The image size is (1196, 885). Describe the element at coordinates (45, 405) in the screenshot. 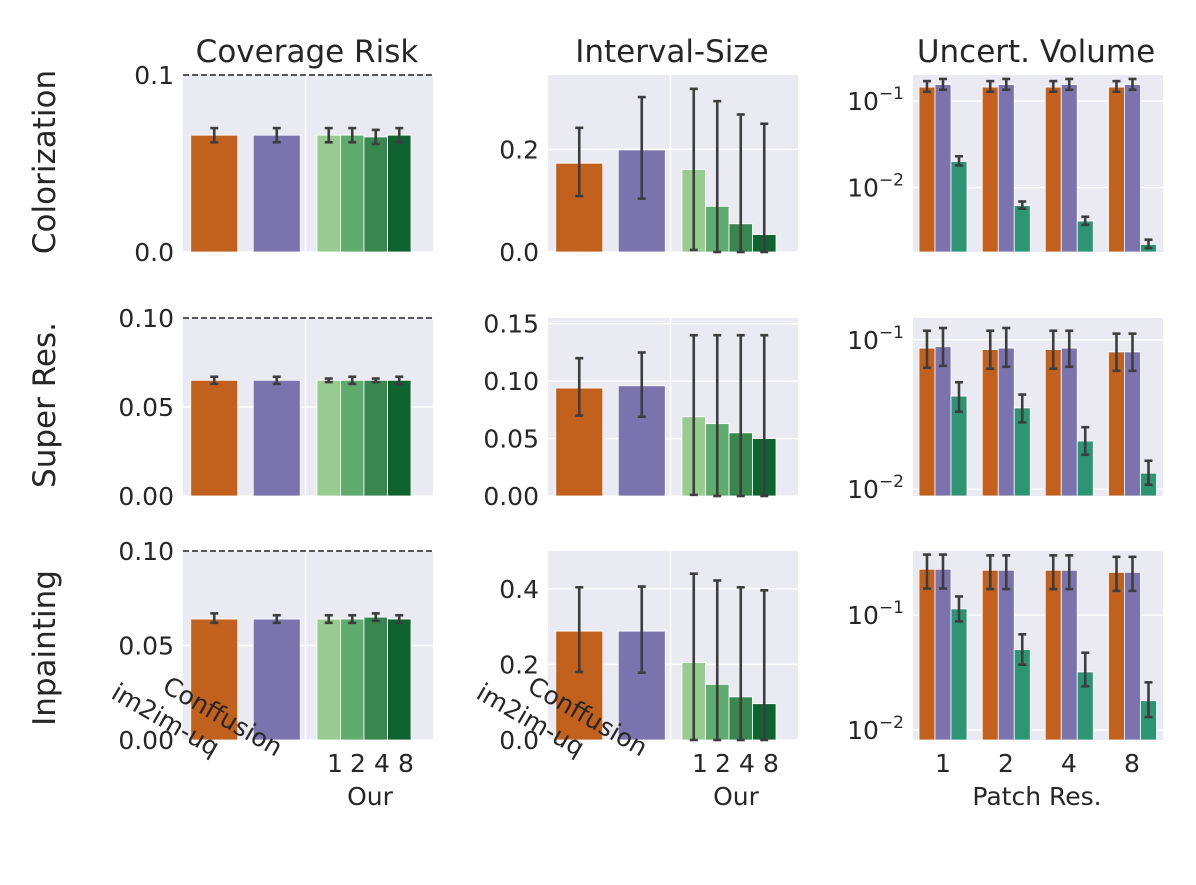

I see `row-label-super-res: Super Res.` at that location.